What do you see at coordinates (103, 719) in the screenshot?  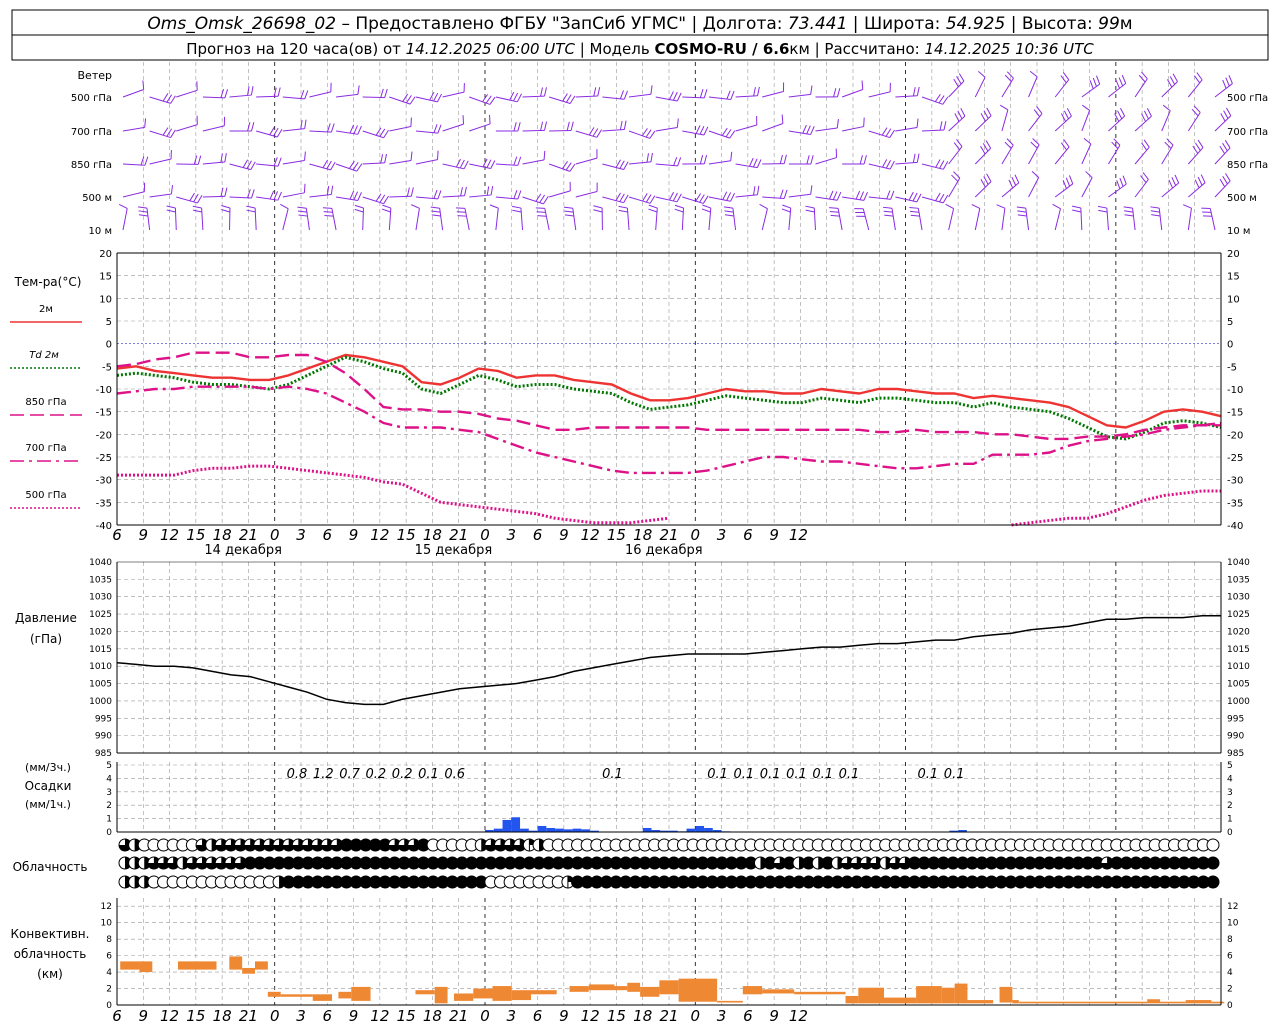 I see `pres-tick-left: 995` at bounding box center [103, 719].